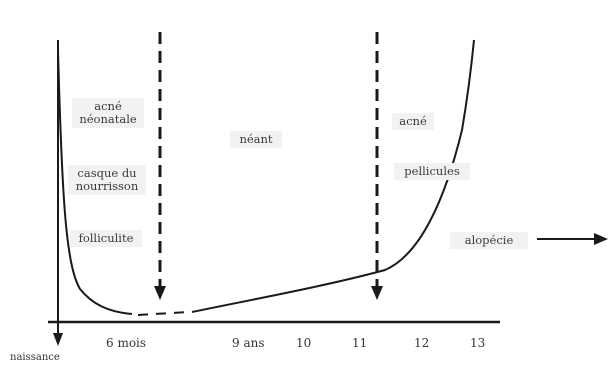 Image resolution: width=610 pixels, height=369 pixels. Describe the element at coordinates (377, 293) in the screenshot. I see `puberty-arrow-head` at that location.